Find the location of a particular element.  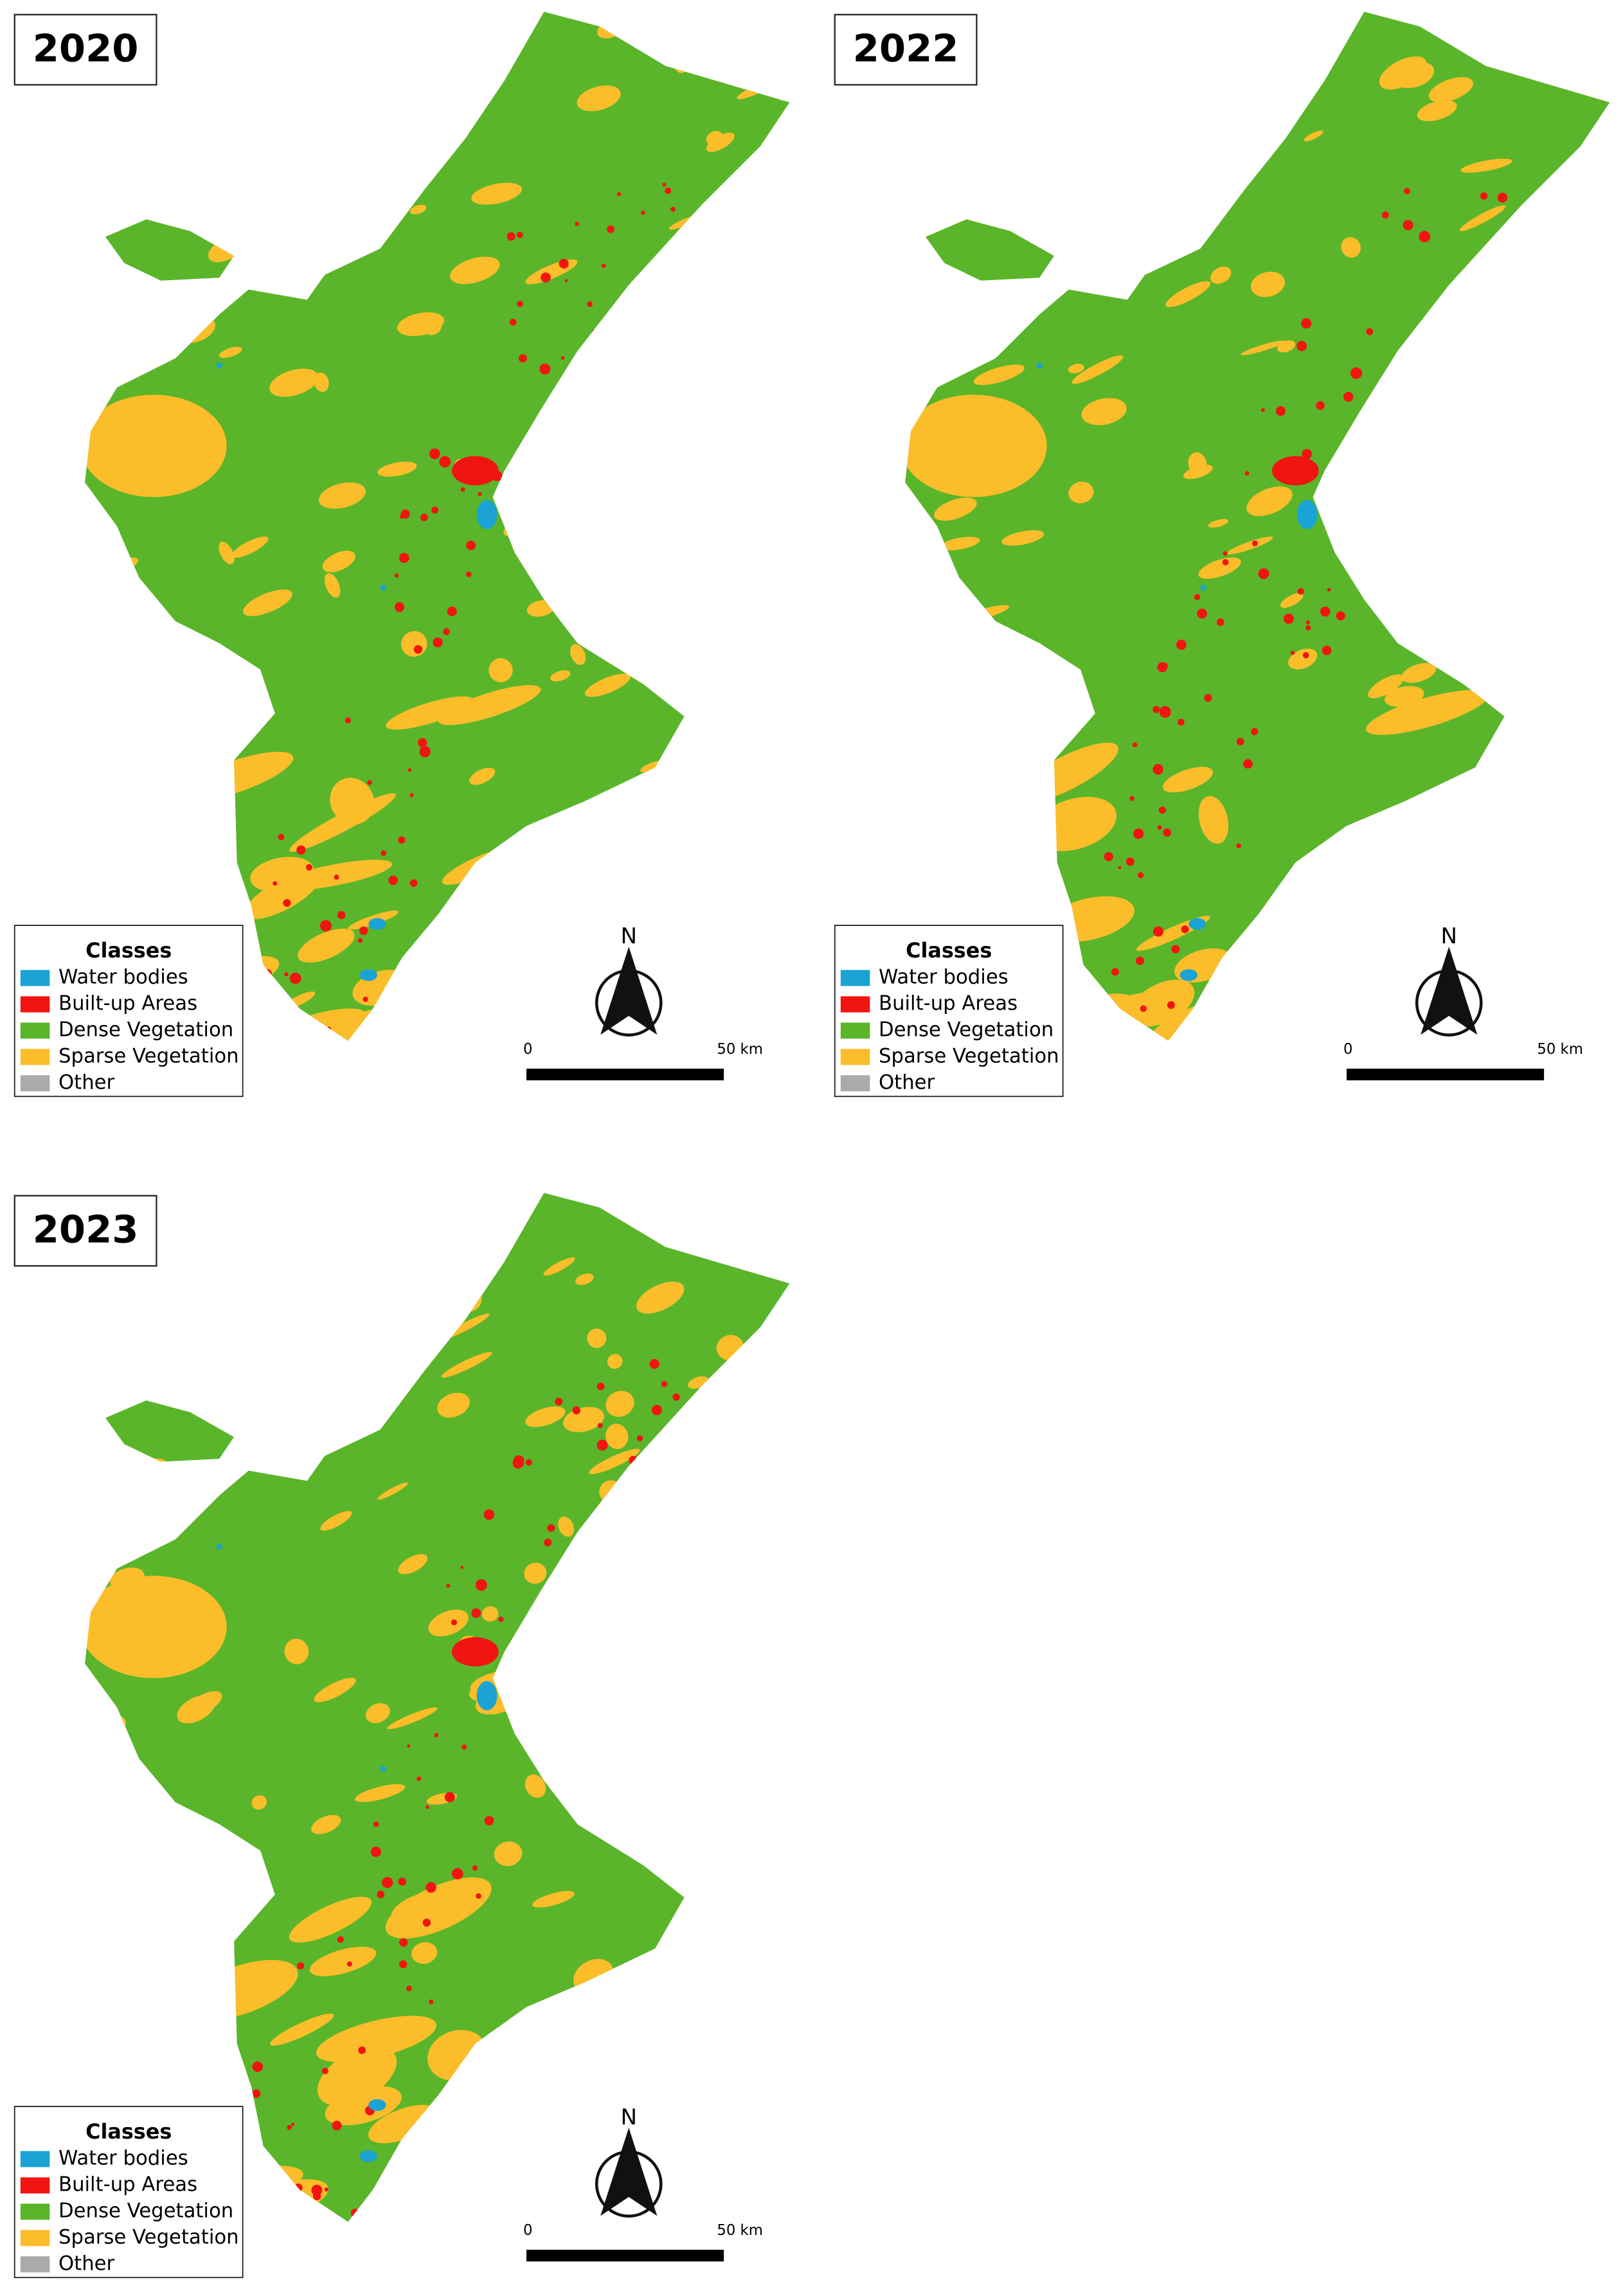

legend-label: Dense Vegetation is located at coordinates (145, 2211).